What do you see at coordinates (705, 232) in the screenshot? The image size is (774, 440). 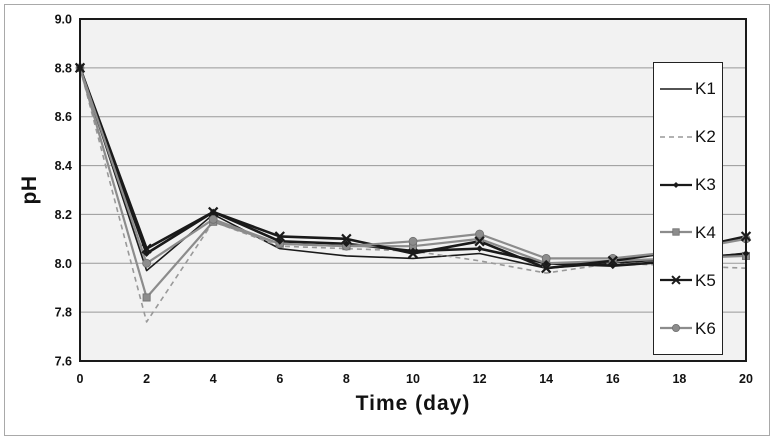 I see `legend-label: K4` at bounding box center [705, 232].